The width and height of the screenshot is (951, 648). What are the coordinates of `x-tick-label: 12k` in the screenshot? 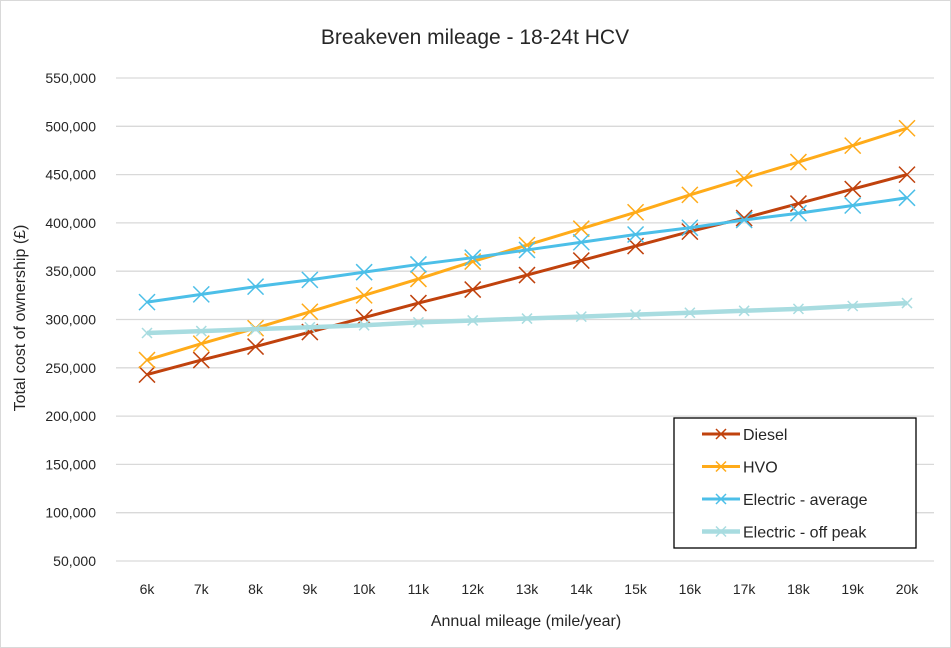 It's located at (473, 589).